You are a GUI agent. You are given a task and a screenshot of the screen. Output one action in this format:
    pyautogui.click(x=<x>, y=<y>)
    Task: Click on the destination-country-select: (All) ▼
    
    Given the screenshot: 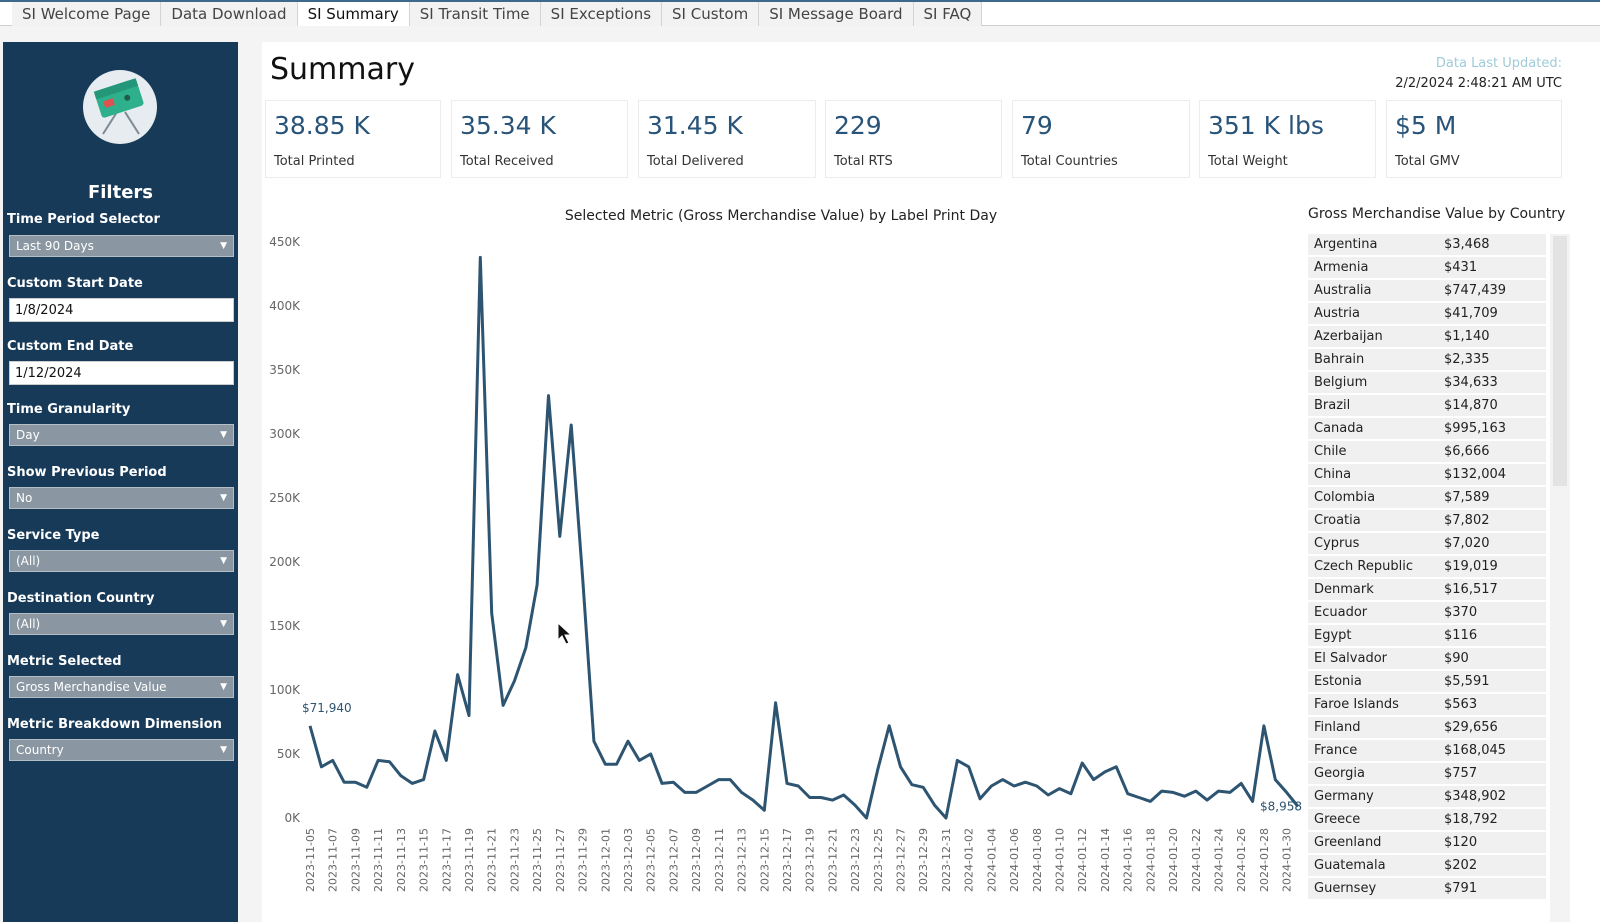 What is the action you would take?
    pyautogui.click(x=121, y=624)
    